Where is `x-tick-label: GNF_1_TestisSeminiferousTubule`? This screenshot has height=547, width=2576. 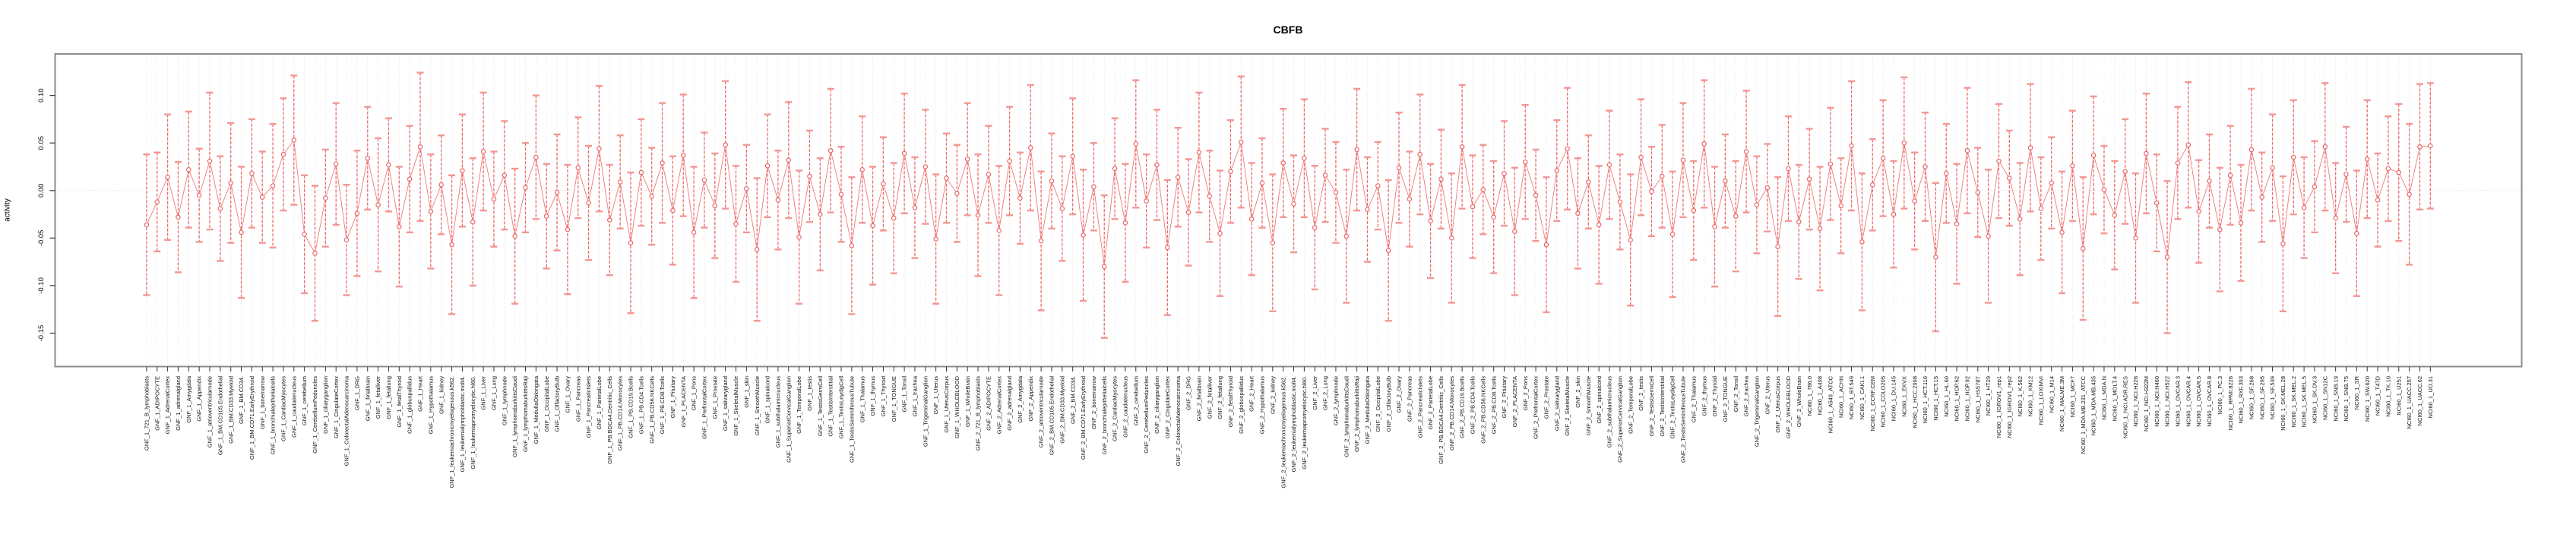 x-tick-label: GNF_1_TestisSeminiferousTubule is located at coordinates (851, 419).